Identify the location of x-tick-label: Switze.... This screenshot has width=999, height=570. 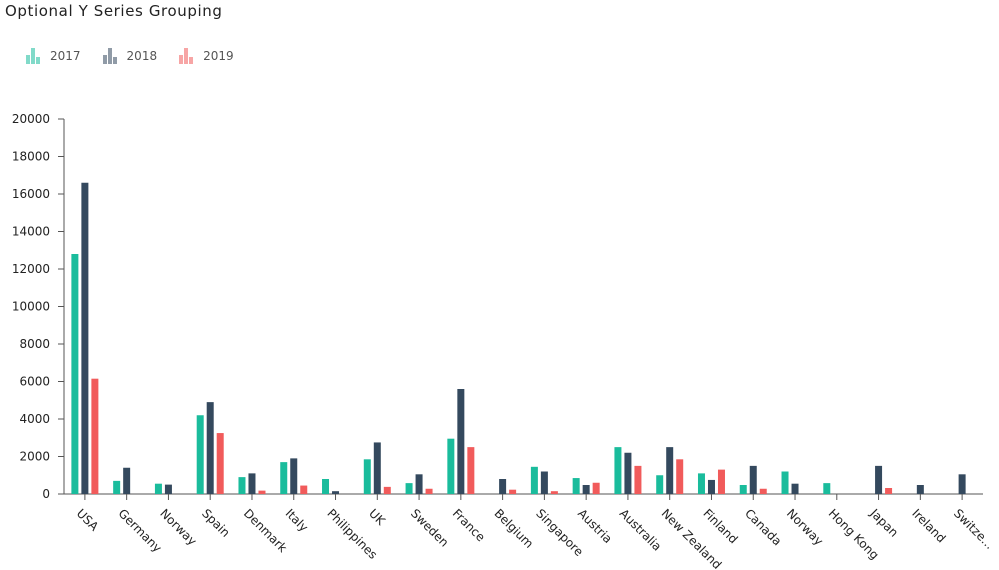
(974, 529).